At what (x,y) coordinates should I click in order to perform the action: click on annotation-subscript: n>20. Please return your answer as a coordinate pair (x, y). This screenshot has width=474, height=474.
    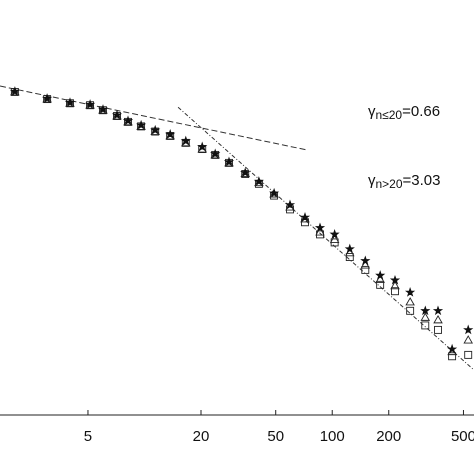
    Looking at the image, I should click on (389, 184).